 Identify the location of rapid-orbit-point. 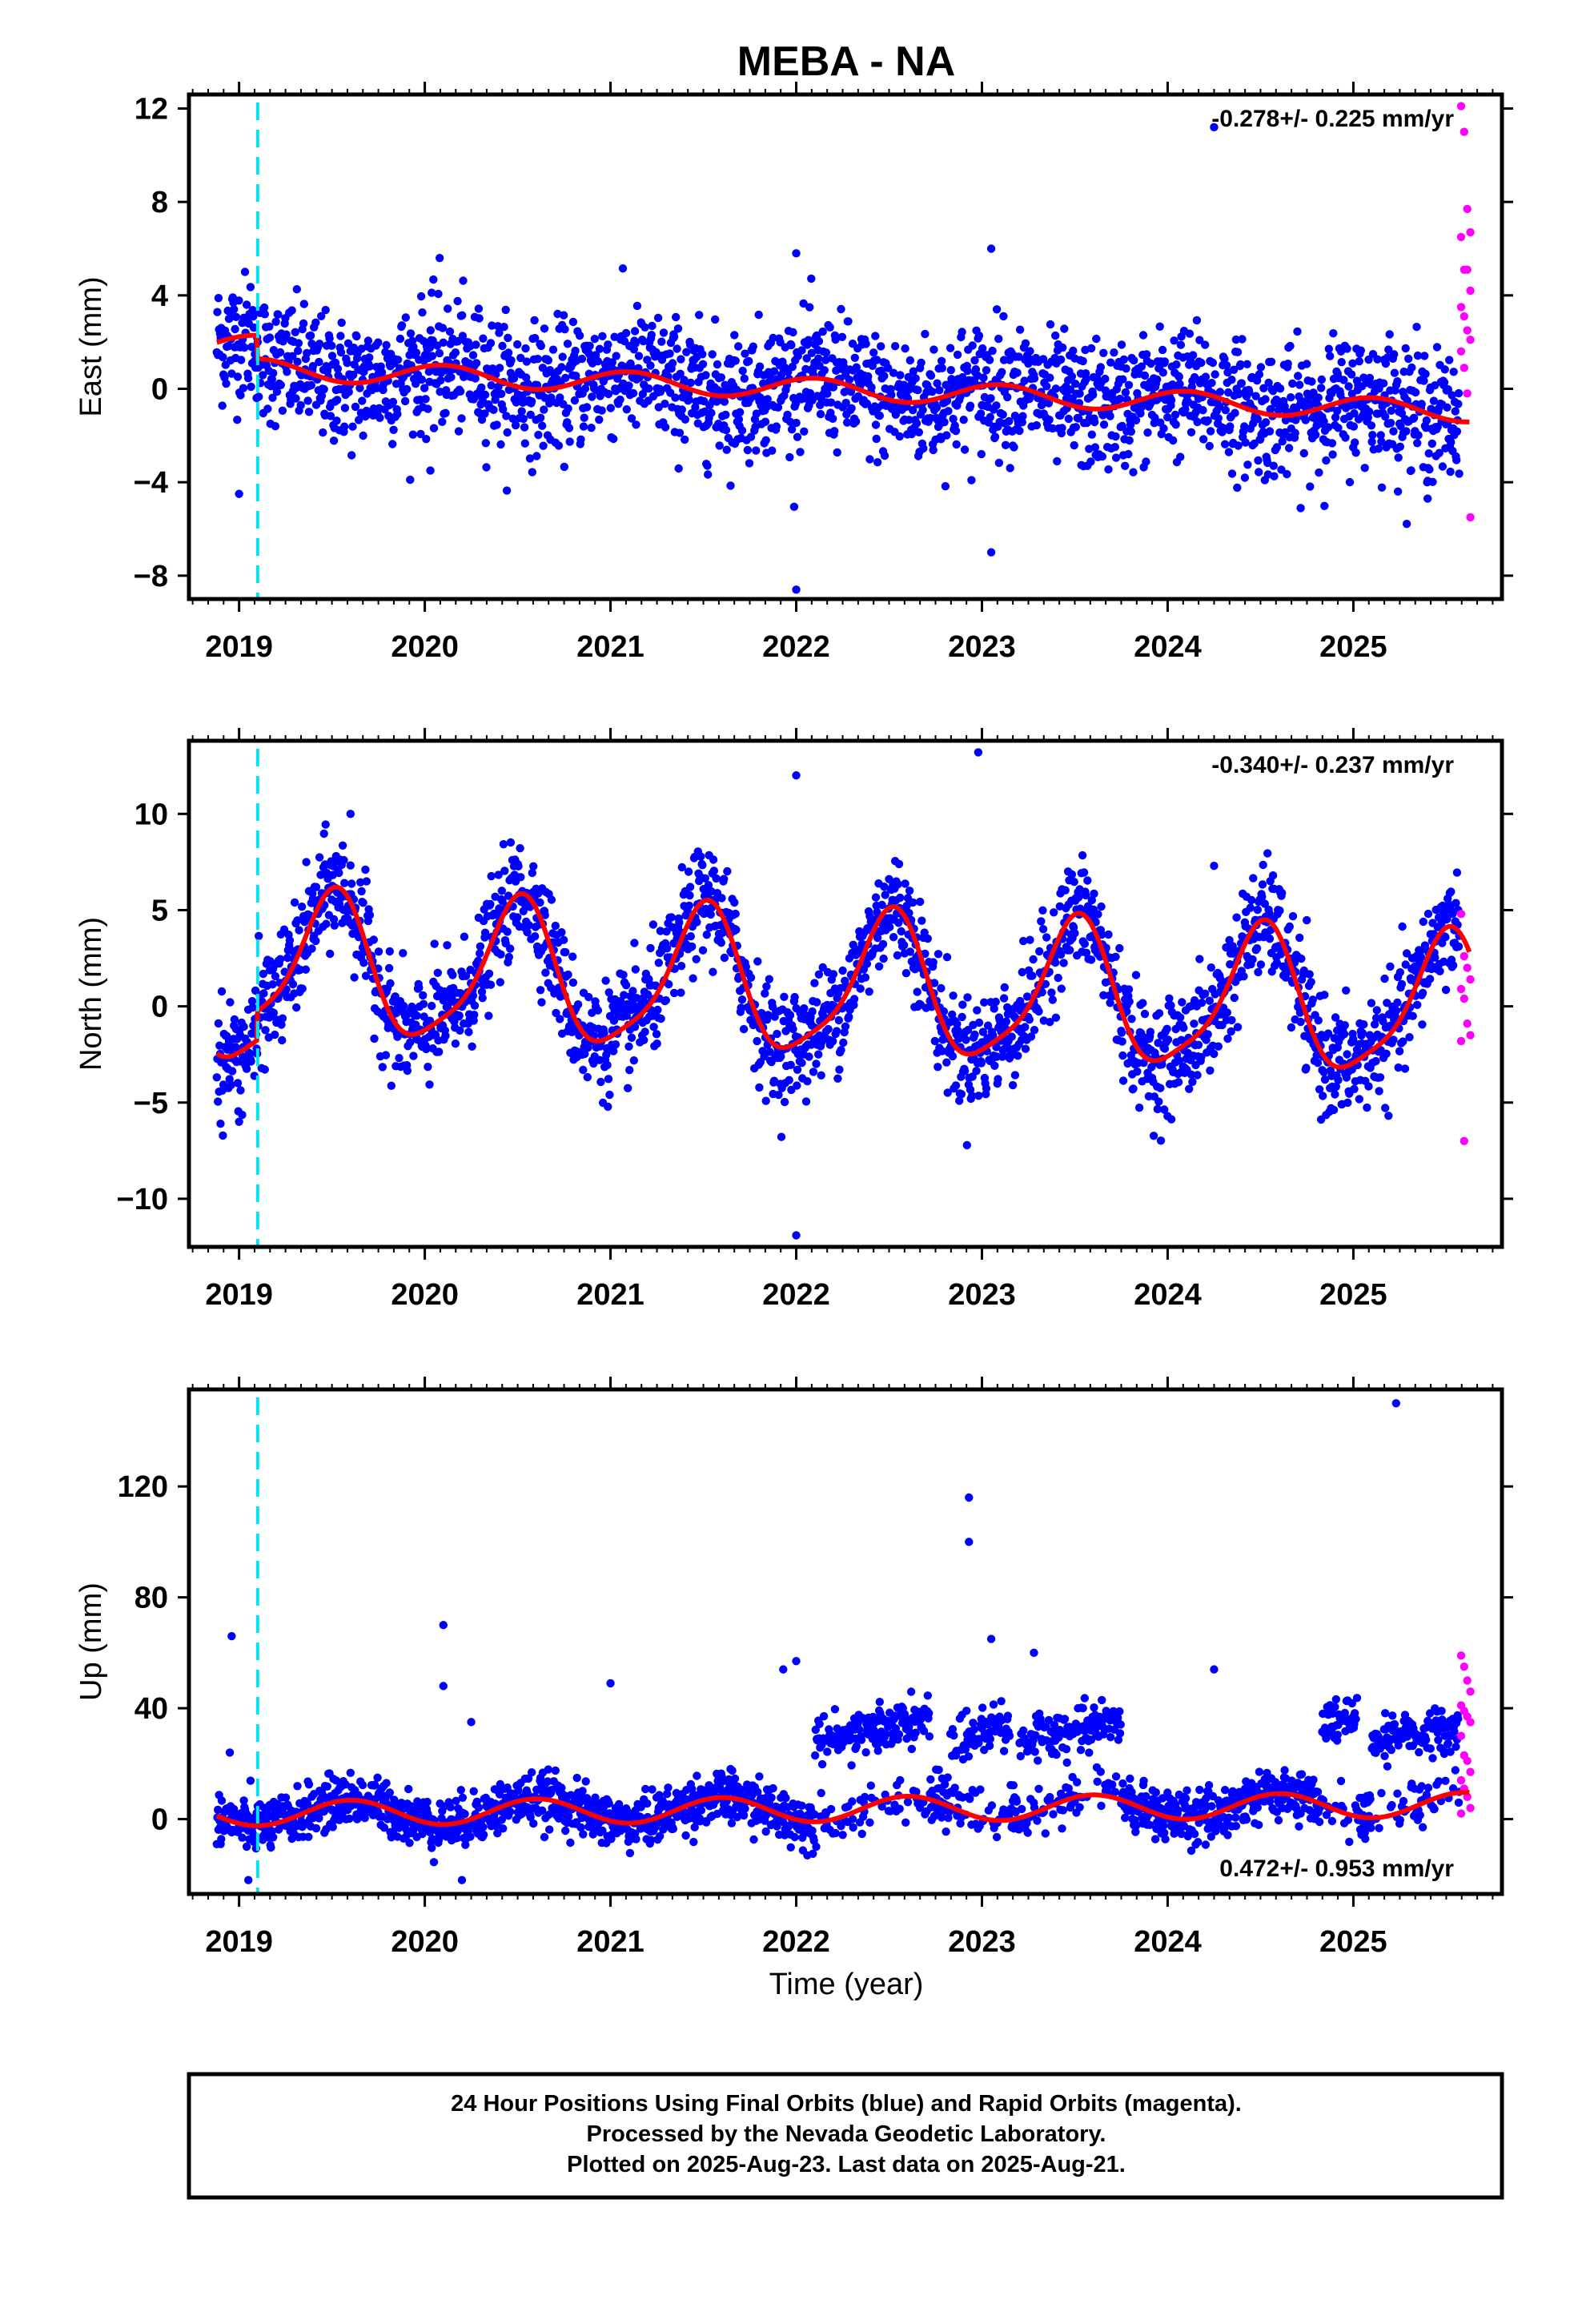
(1470, 291).